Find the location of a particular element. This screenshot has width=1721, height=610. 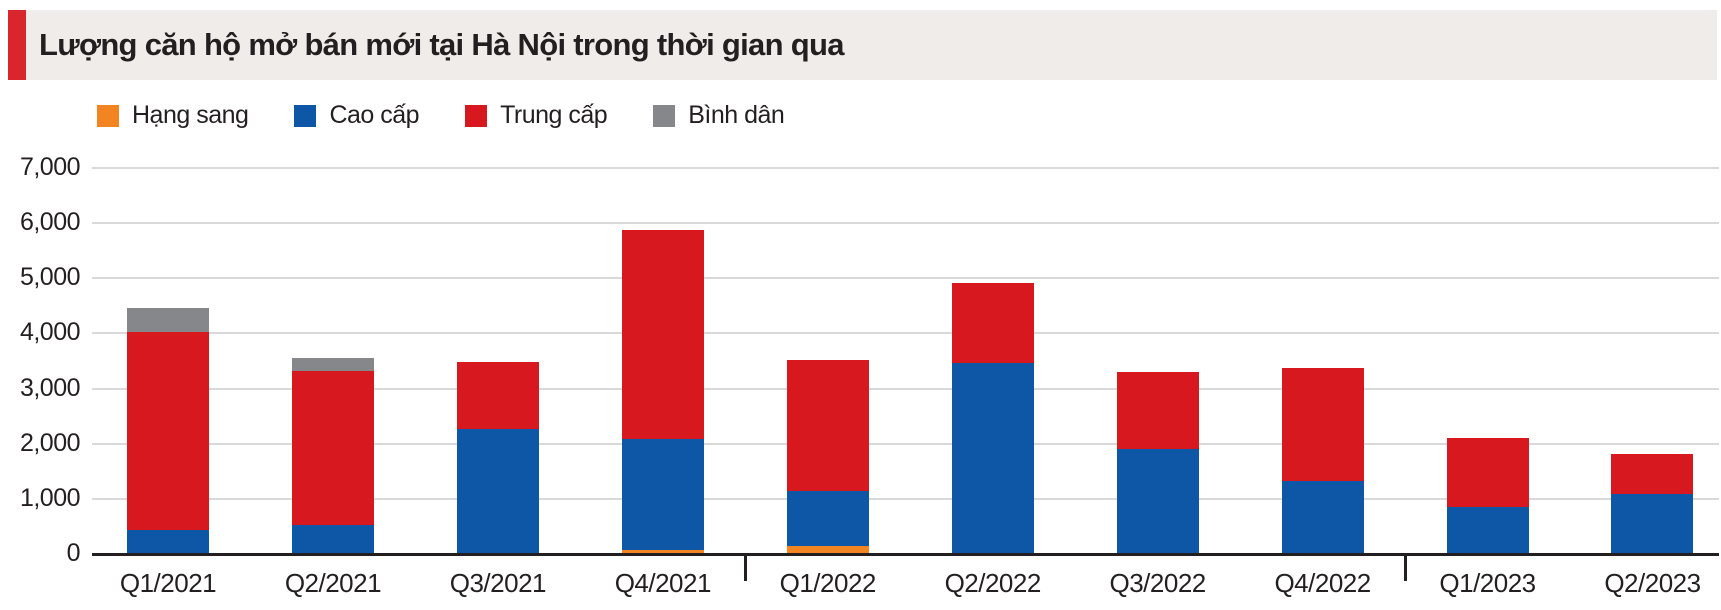

x-axis-category-label: Q4/2021 is located at coordinates (663, 583).